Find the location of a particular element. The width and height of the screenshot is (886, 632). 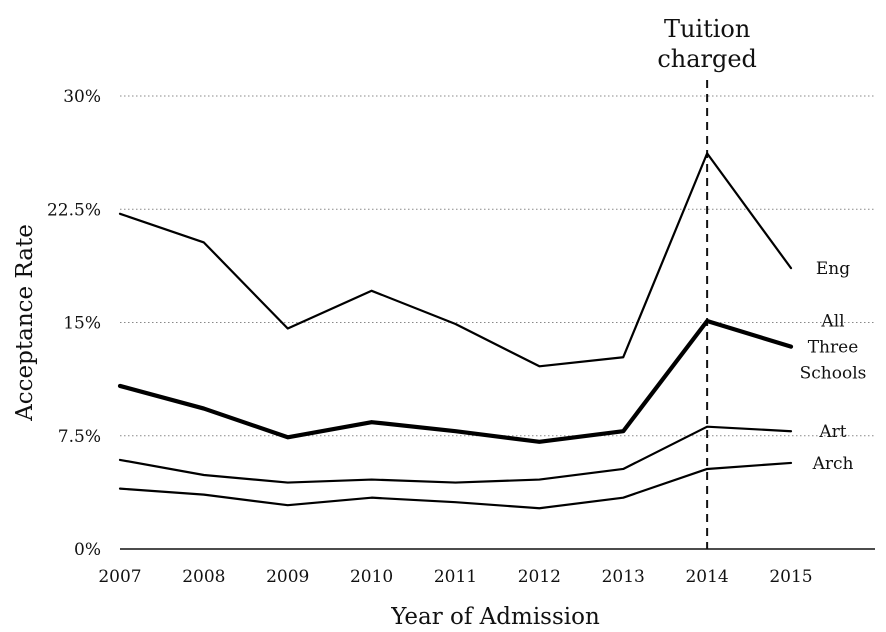

y-tick-label: 30% is located at coordinates (82, 97).